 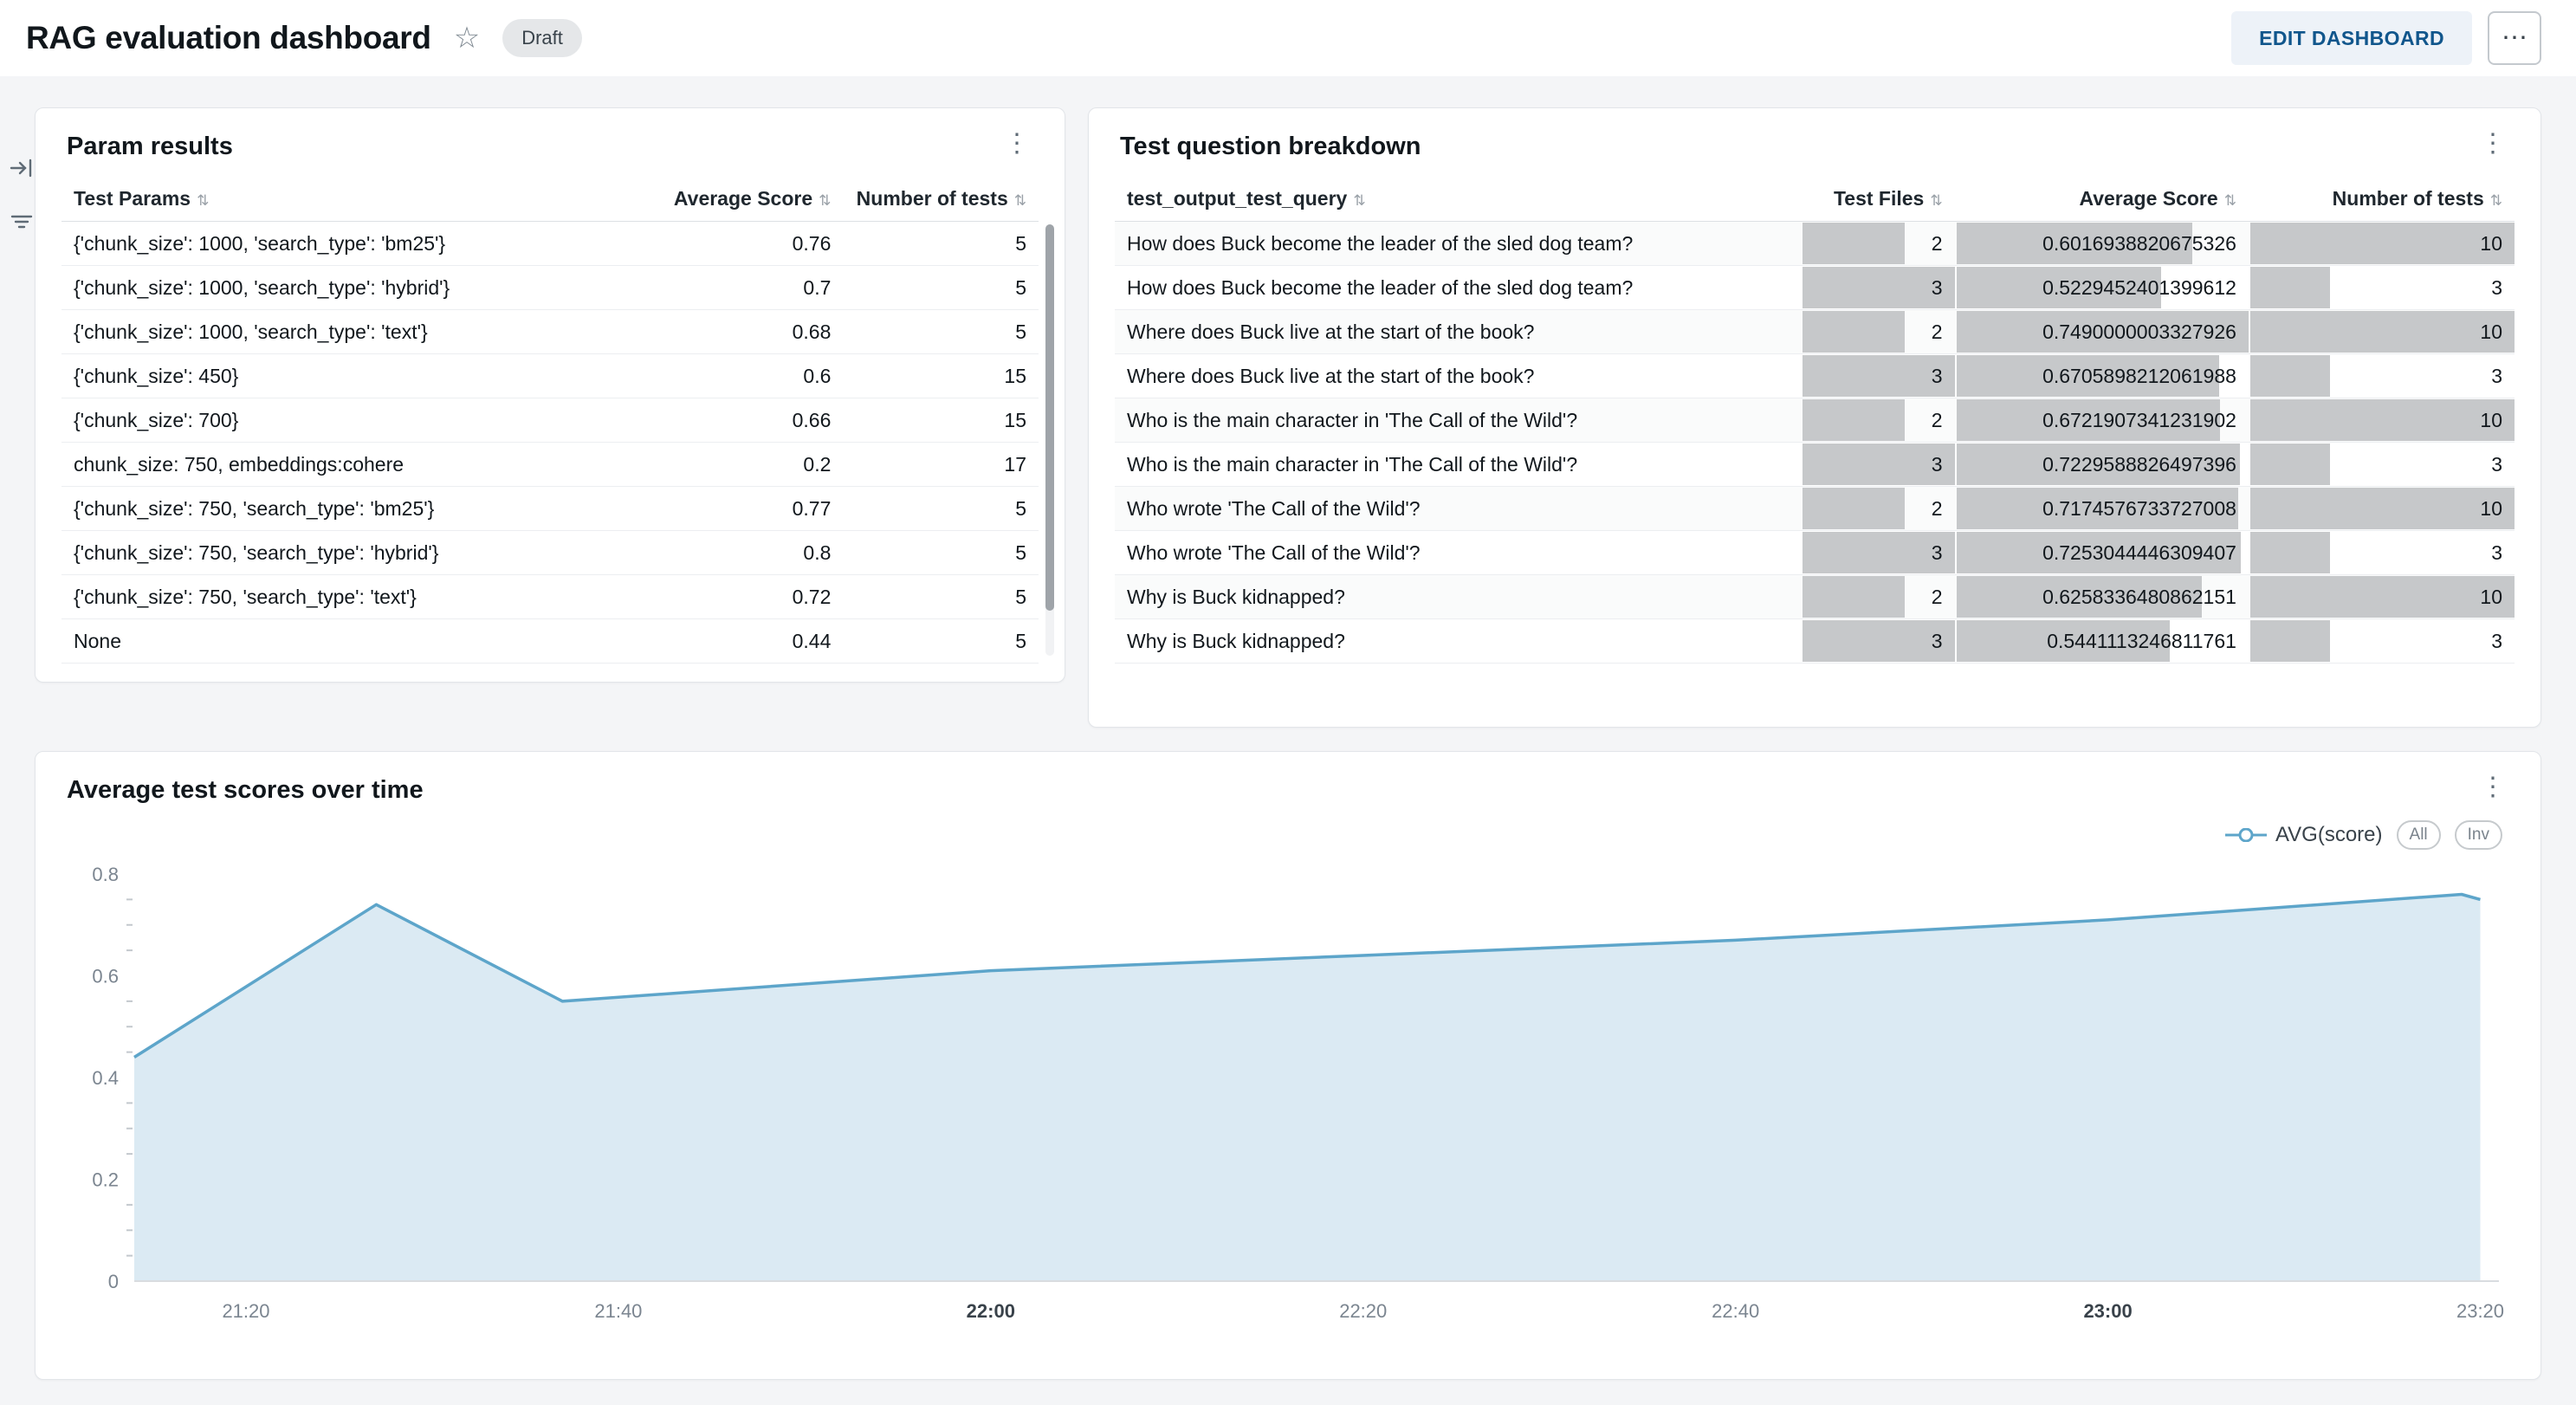 What do you see at coordinates (1877, 199) in the screenshot?
I see `column-header-test-files: Test Files ⇅` at bounding box center [1877, 199].